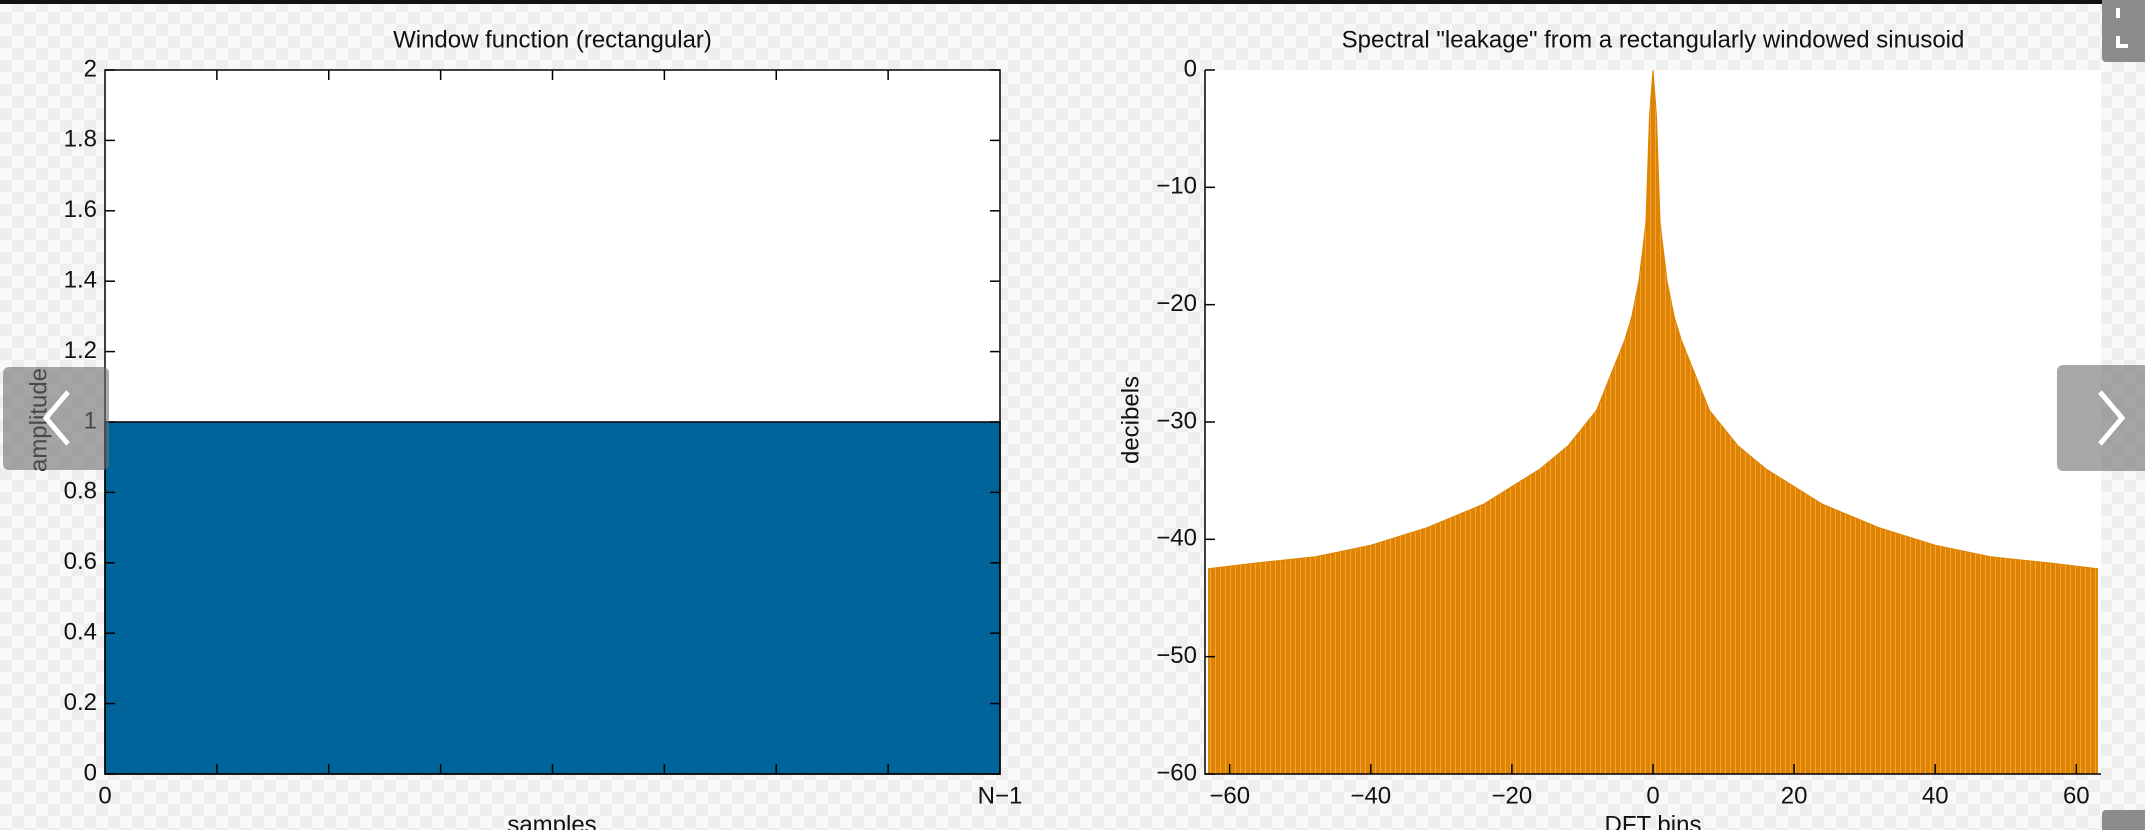 The height and width of the screenshot is (830, 2145). What do you see at coordinates (1935, 795) in the screenshot?
I see `x-tick-label: 40` at bounding box center [1935, 795].